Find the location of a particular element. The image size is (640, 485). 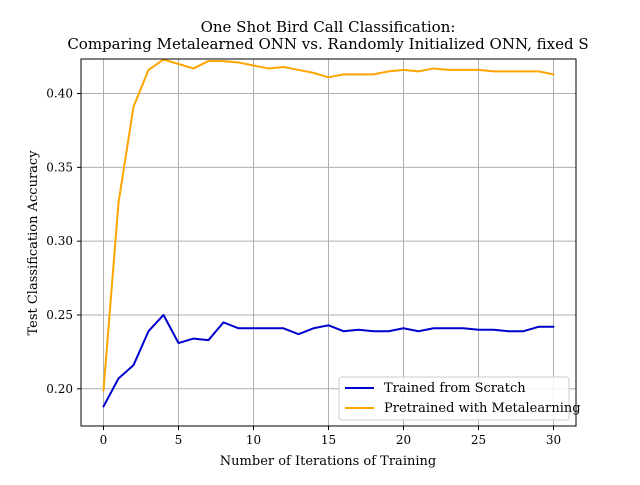

y-tick-label: 0.40 is located at coordinates (59, 94).